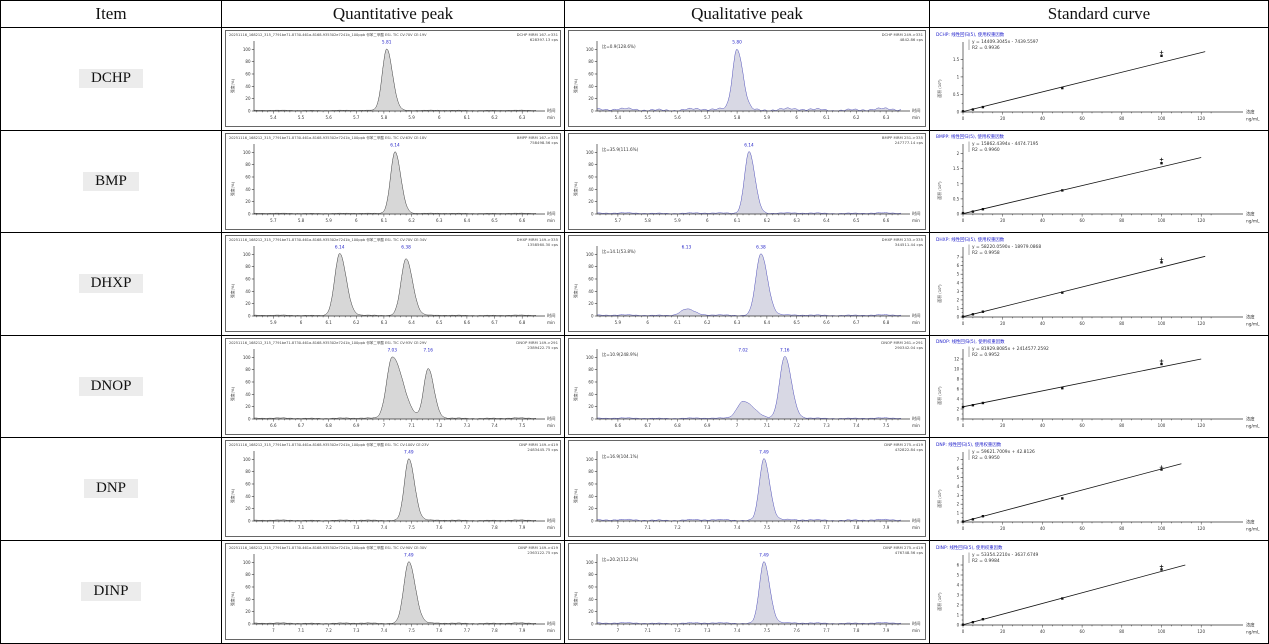 The width and height of the screenshot is (1269, 644). I want to click on svg-text: DNP: 线性回归(5), 使用权重因数, so click(969, 444).